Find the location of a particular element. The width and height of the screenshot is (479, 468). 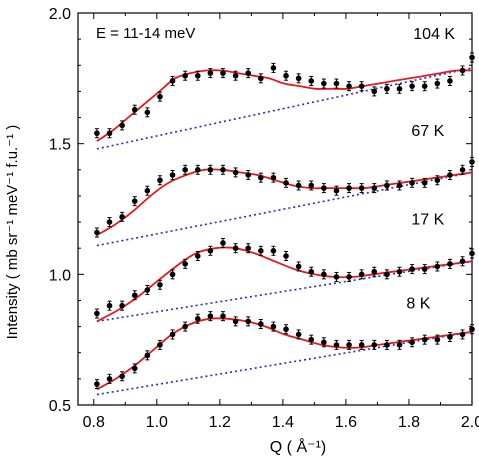

y-axis-label: Intensity ( mb sr⁻¹ meV⁻¹ f.u.⁻¹ ) is located at coordinates (12, 232).